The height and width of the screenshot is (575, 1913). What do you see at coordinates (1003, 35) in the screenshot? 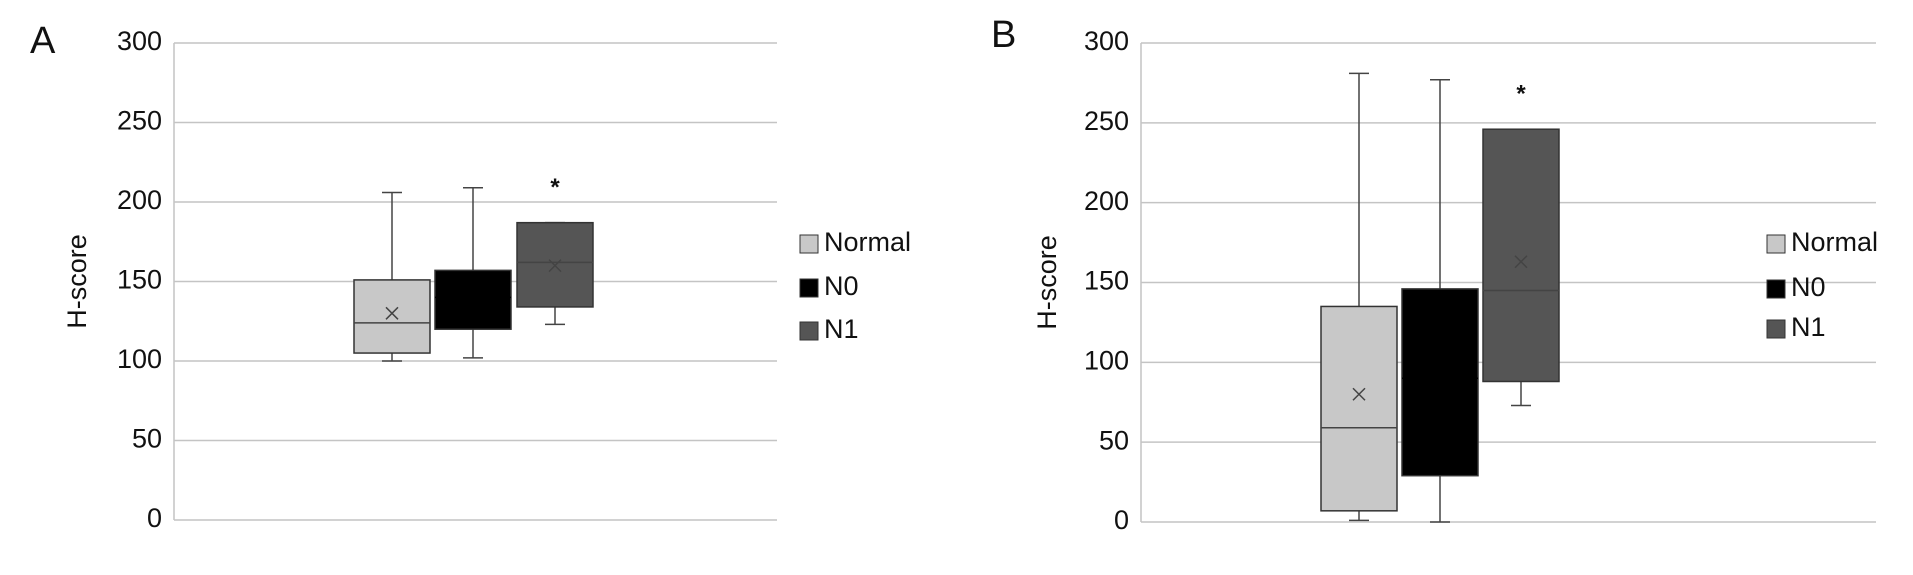
I see `panel-label: B` at bounding box center [1003, 35].